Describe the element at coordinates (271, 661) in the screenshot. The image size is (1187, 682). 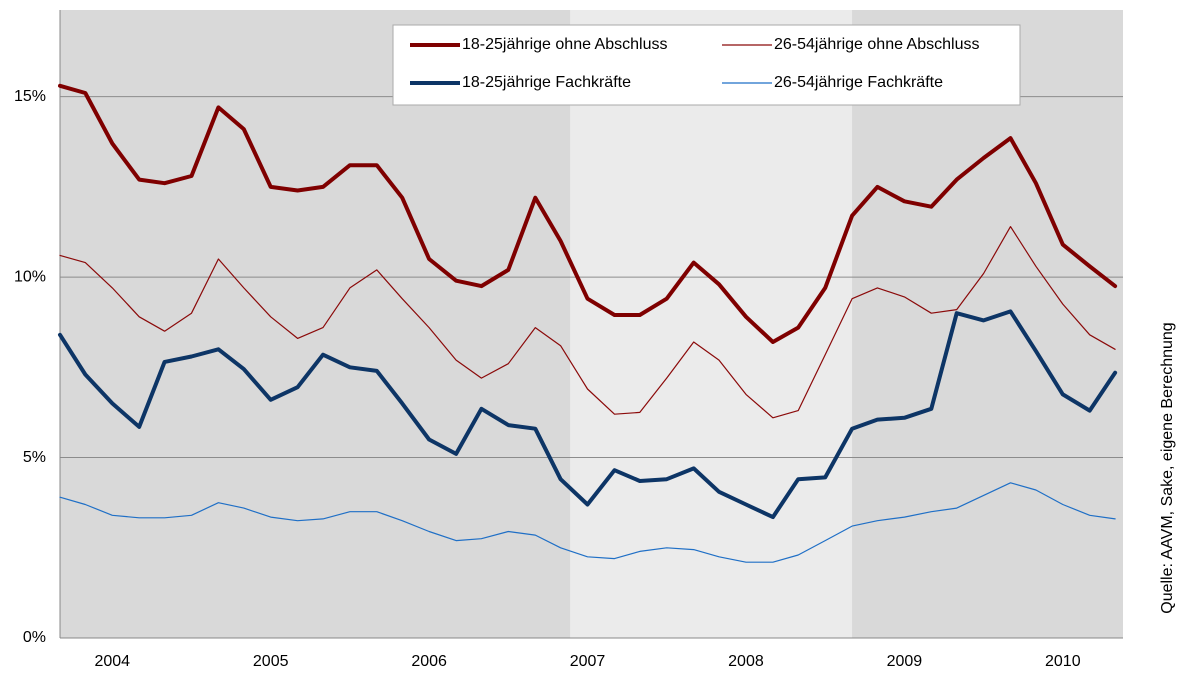
I see `x-tick-label: 2005` at that location.